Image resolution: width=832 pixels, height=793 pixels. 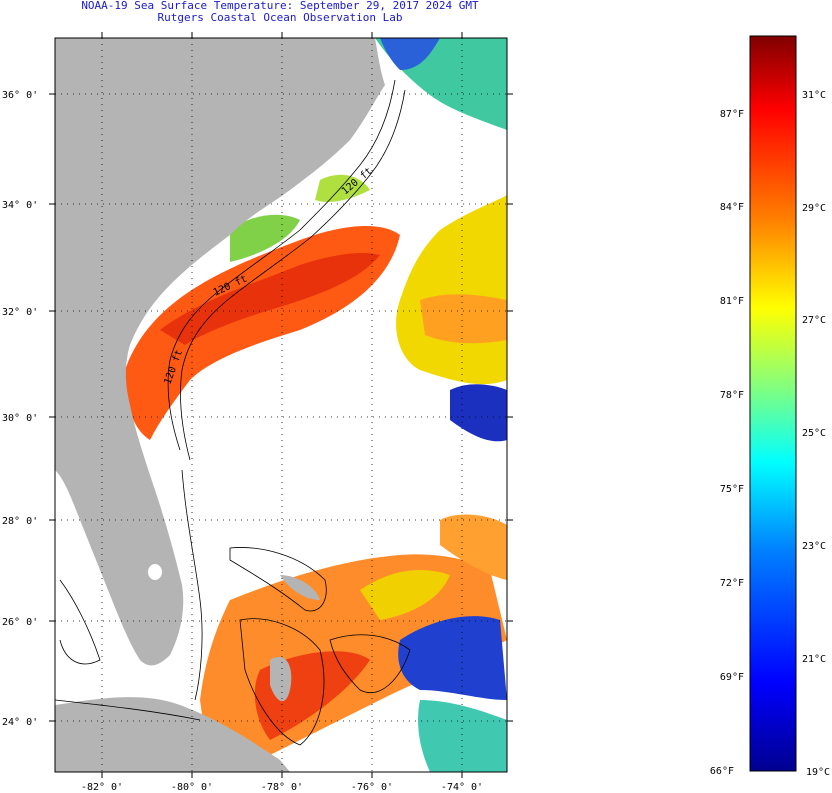 I want to click on coastal-yellow-strip, so click(x=342, y=188).